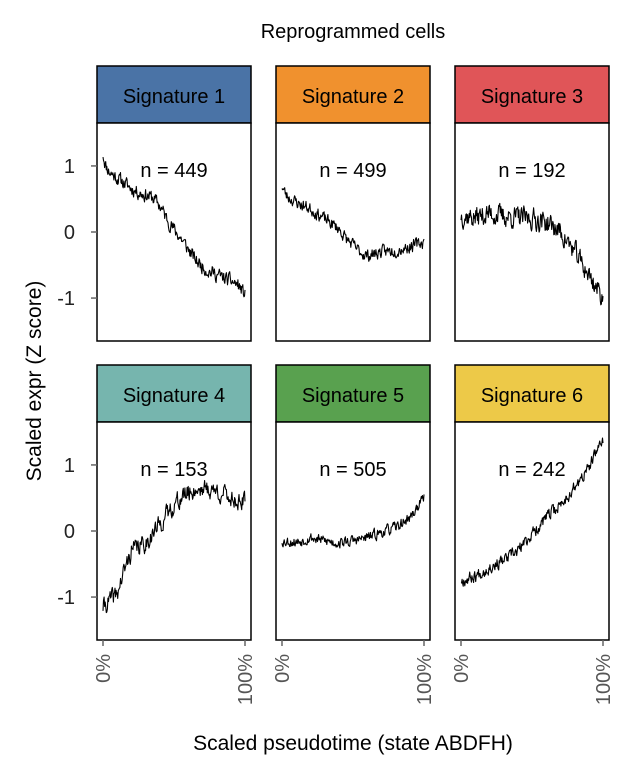  Describe the element at coordinates (34, 381) in the screenshot. I see `y-axis-label: Scaled expr (Z score)` at that location.